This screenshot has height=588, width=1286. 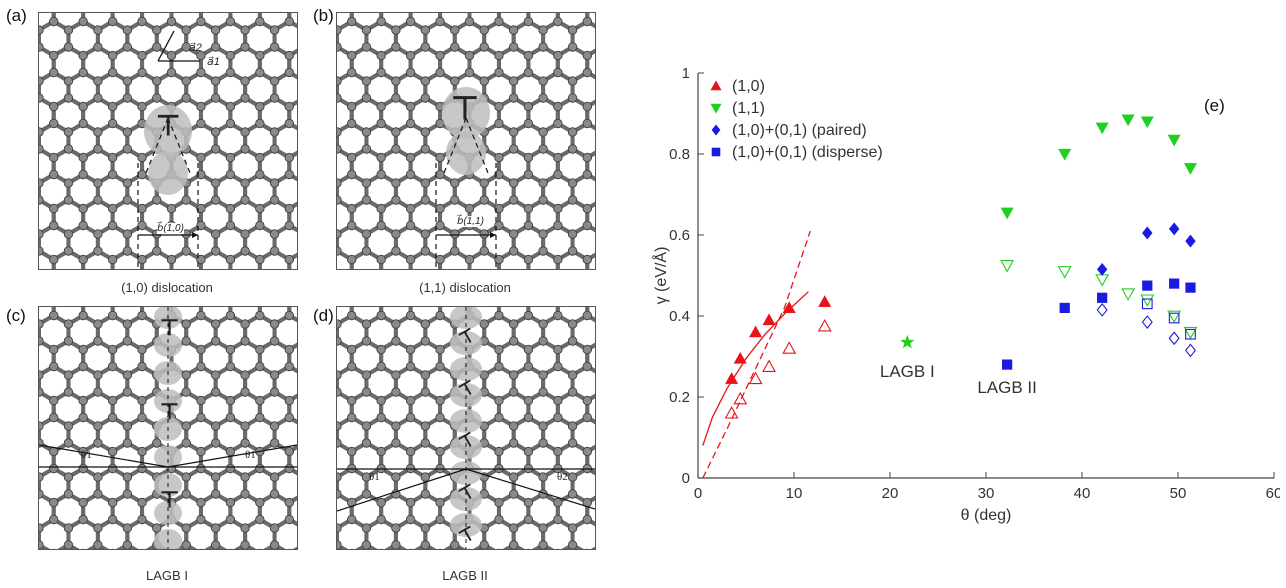 I want to click on x-tick-label: 20, so click(x=890, y=493).